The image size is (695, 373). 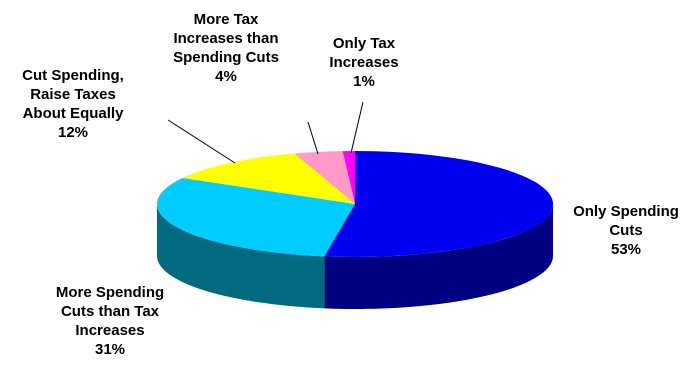 What do you see at coordinates (364, 81) in the screenshot?
I see `slice-percent-label: 1%` at bounding box center [364, 81].